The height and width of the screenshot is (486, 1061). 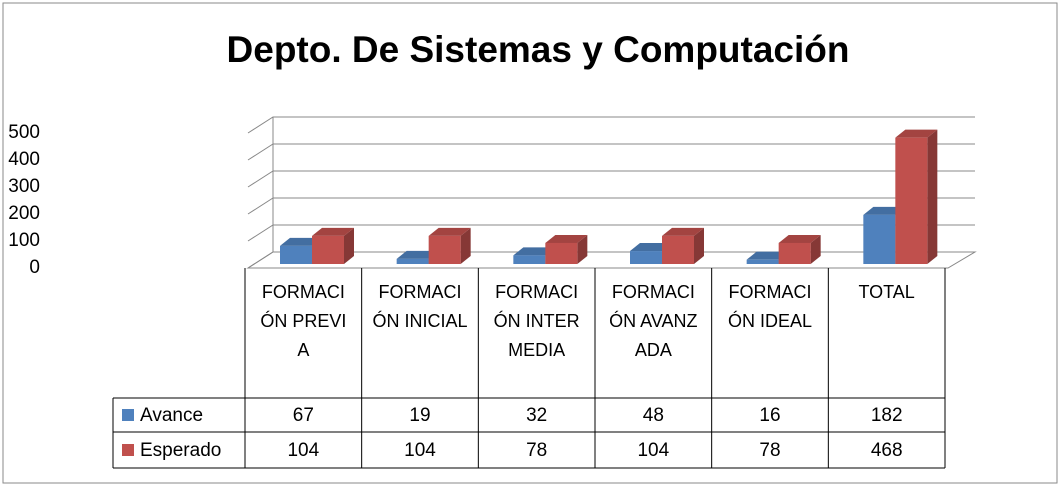 I want to click on category-label: FORMACIÓN AVANZADA, so click(x=653, y=321).